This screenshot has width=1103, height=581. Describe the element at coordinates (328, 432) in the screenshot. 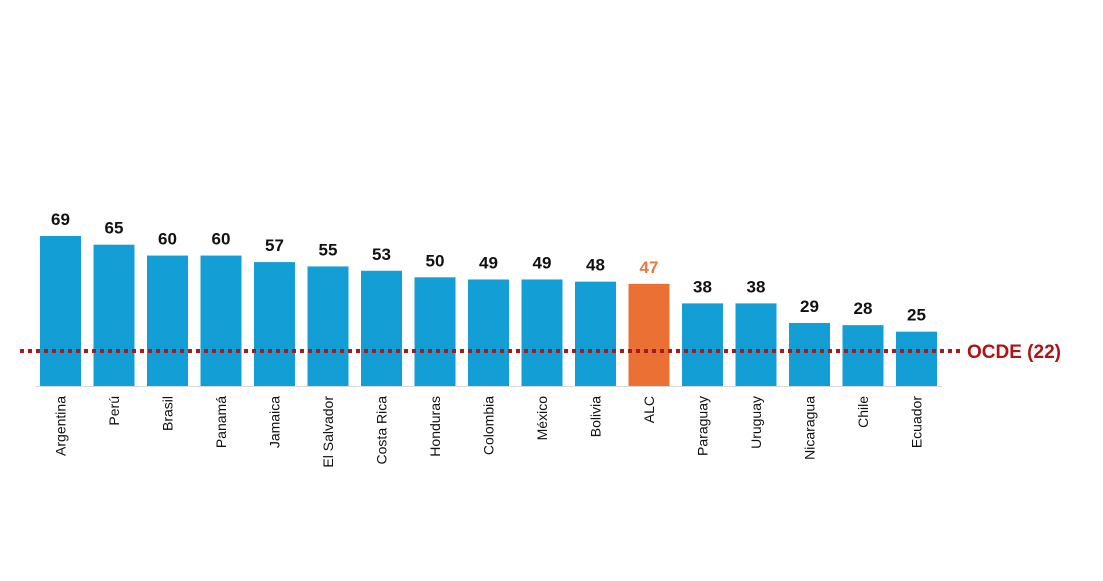

I see `category-label: El Salvador` at that location.